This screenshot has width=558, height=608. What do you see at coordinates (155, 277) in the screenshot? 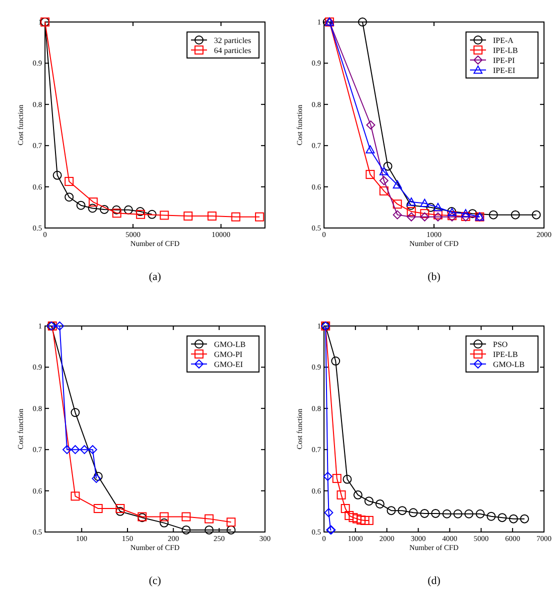
I see `text: (a)` at bounding box center [155, 277].